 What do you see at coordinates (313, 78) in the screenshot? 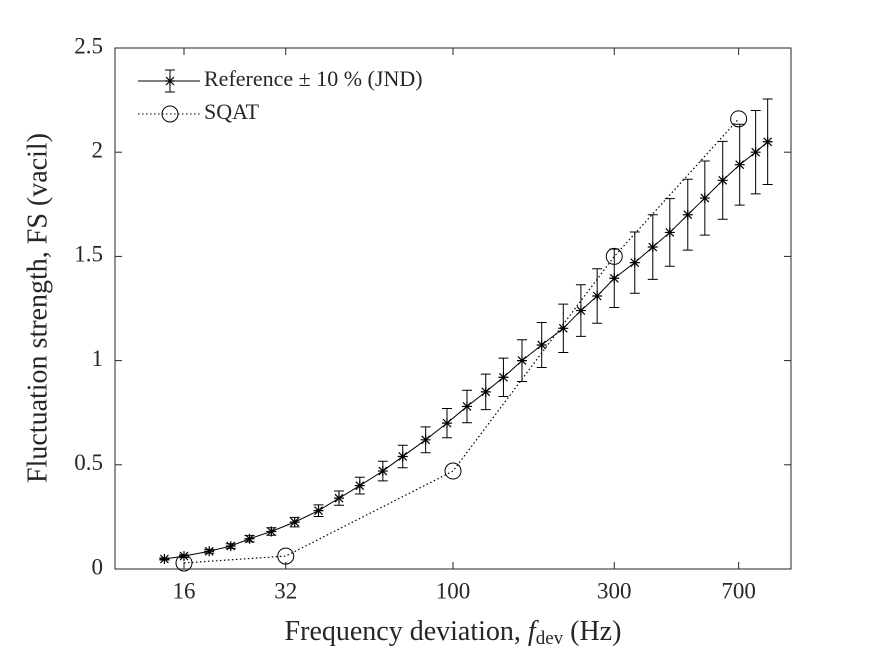
I see `legend-label: Reference ± 10 % (JND)` at bounding box center [313, 78].